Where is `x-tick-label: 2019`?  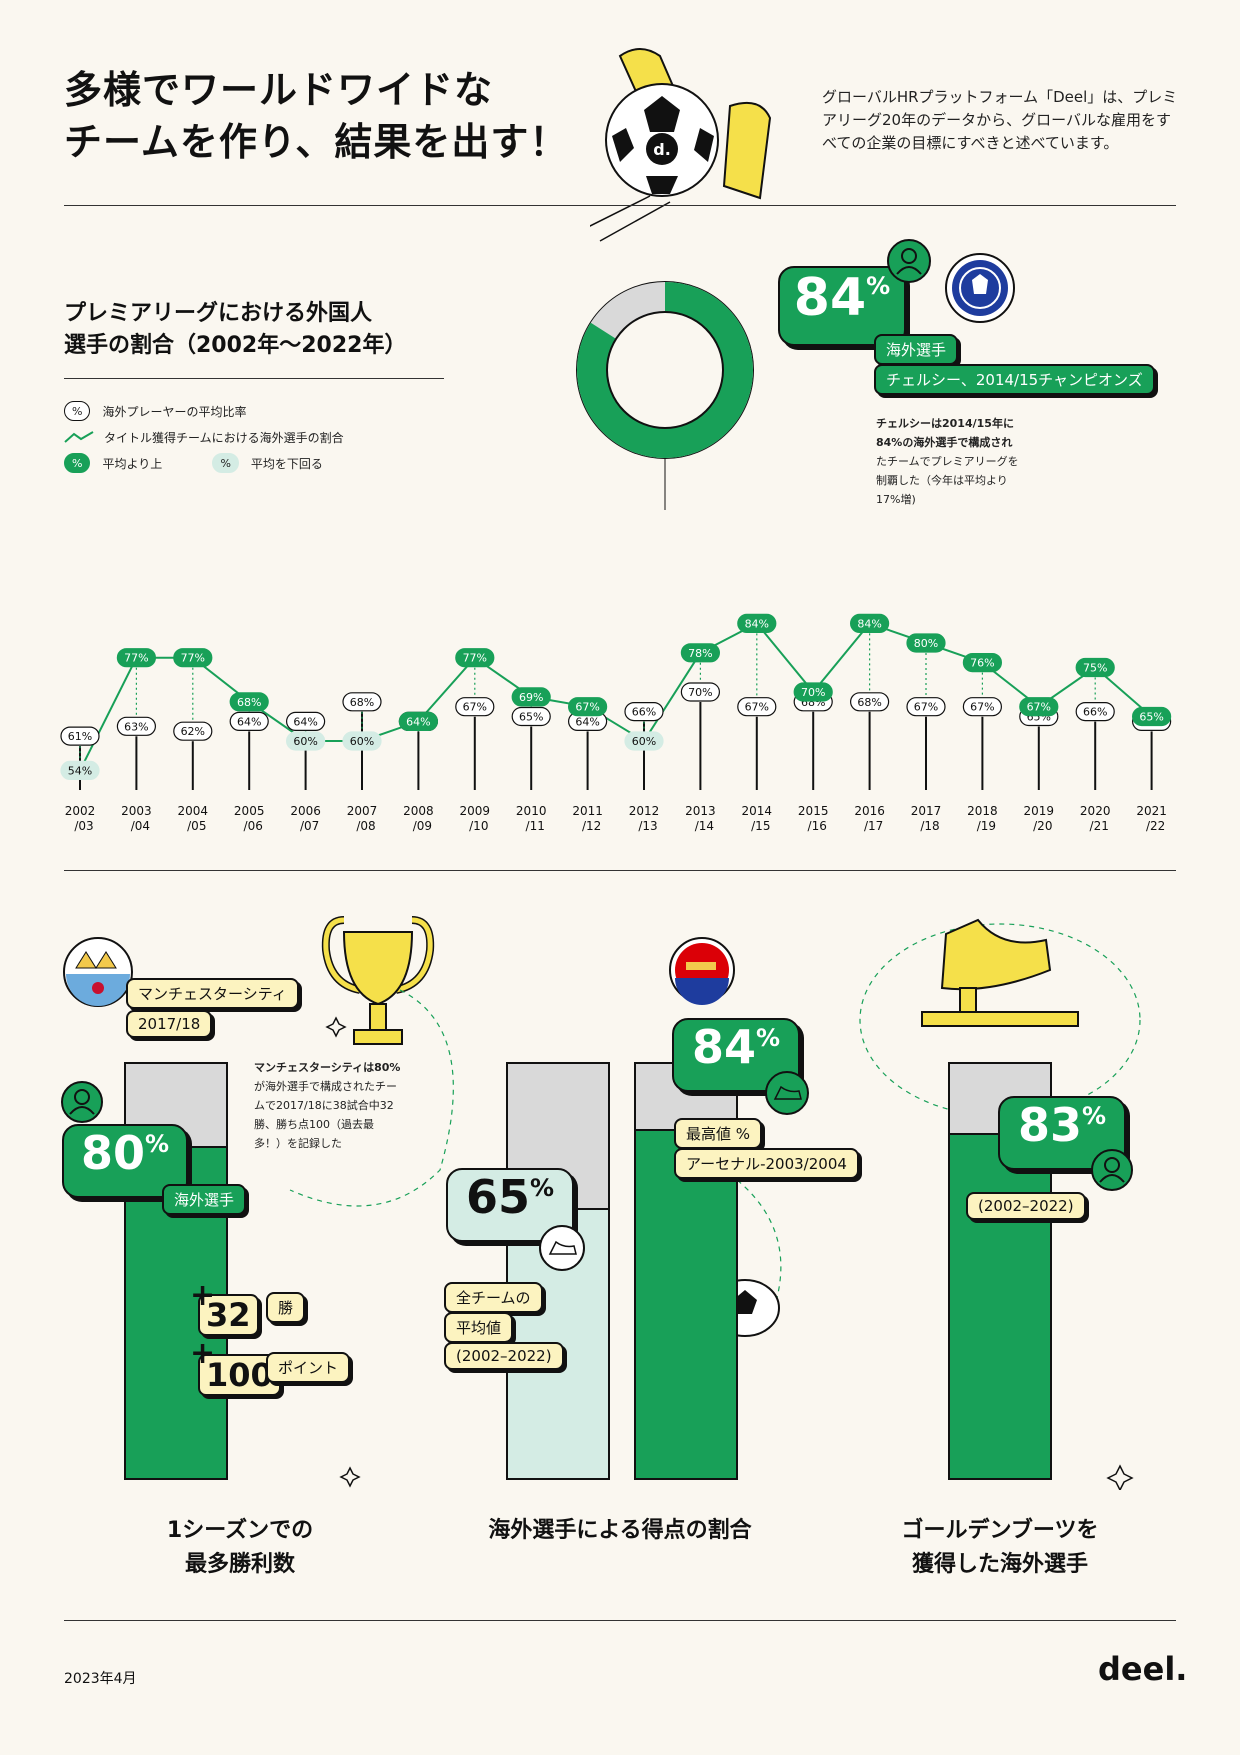 x-tick-label: 2019 is located at coordinates (1039, 811).